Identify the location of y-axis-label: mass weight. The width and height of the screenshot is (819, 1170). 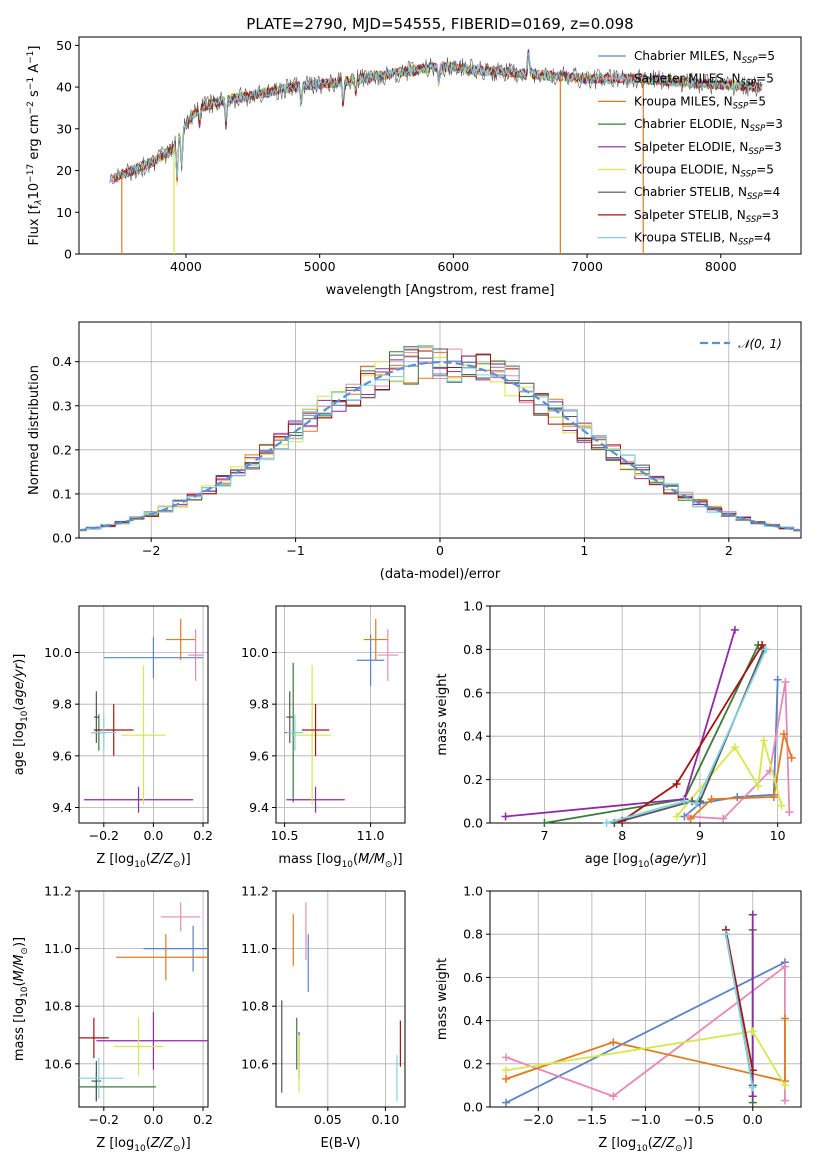
(442, 714).